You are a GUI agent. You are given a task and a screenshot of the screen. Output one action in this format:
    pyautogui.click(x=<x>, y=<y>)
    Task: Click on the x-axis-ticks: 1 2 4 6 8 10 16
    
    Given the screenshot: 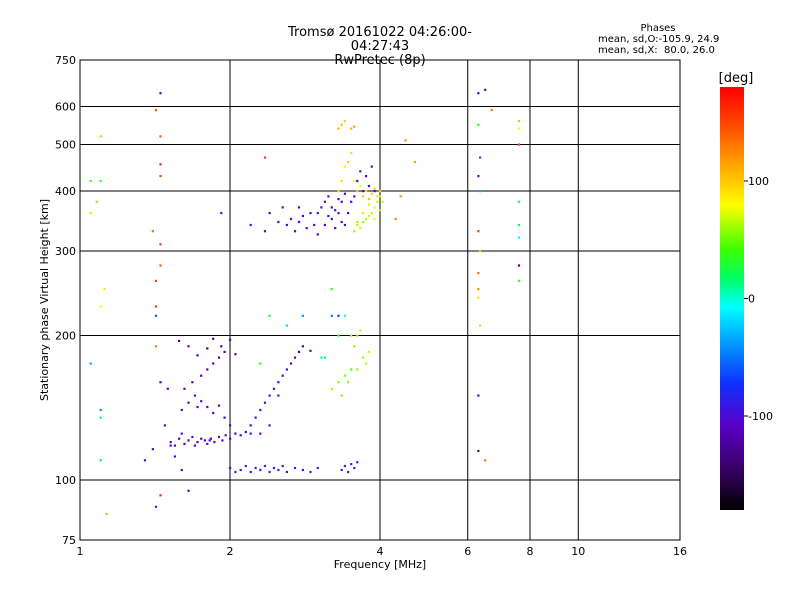 What is the action you would take?
    pyautogui.click(x=382, y=551)
    